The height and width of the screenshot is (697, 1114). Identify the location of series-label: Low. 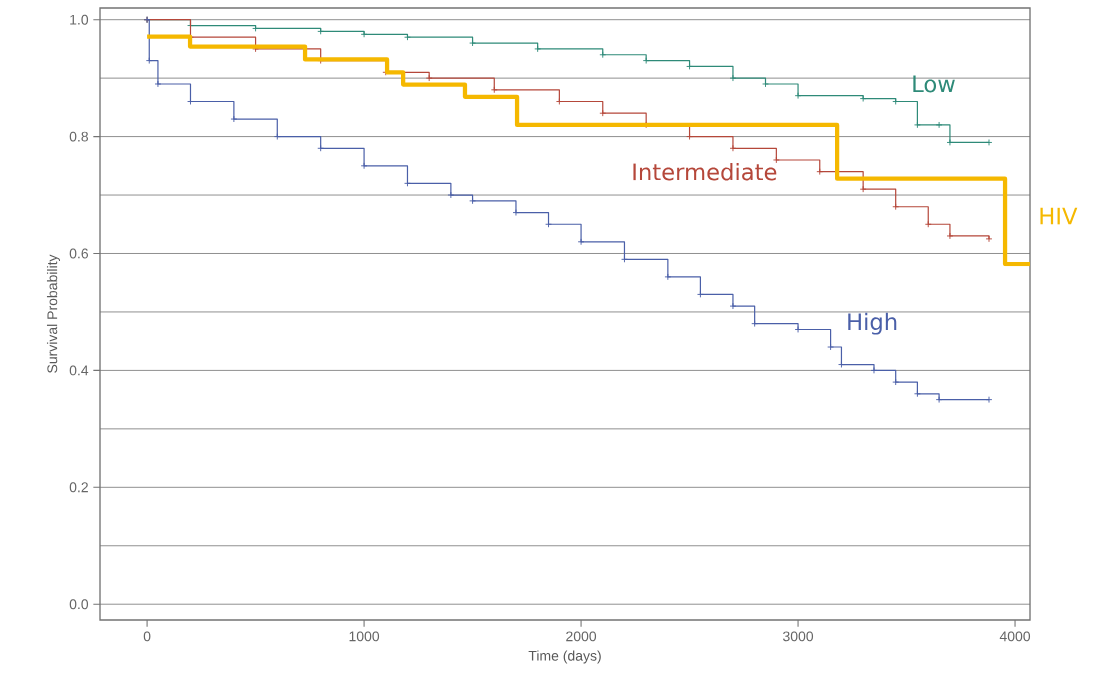
(934, 84).